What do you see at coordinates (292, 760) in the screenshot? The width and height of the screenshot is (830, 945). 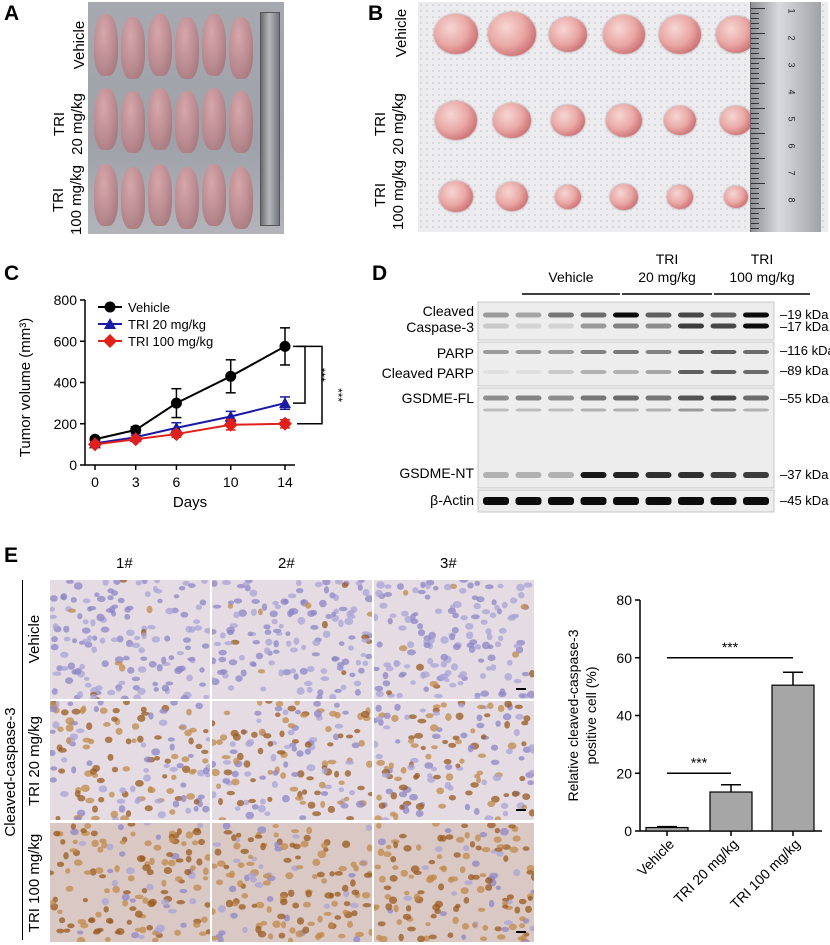 I see `ihc-image` at bounding box center [292, 760].